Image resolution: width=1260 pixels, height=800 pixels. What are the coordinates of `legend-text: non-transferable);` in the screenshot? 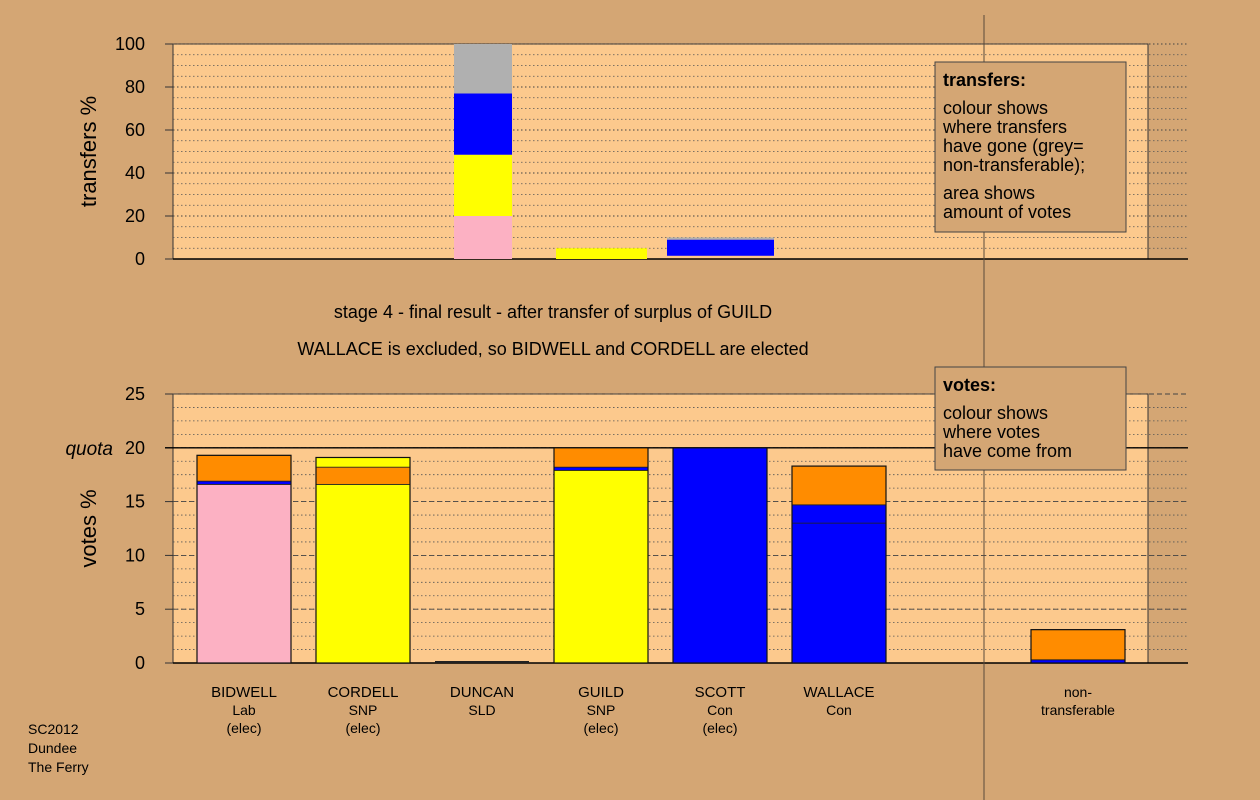 It's located at (1014, 165).